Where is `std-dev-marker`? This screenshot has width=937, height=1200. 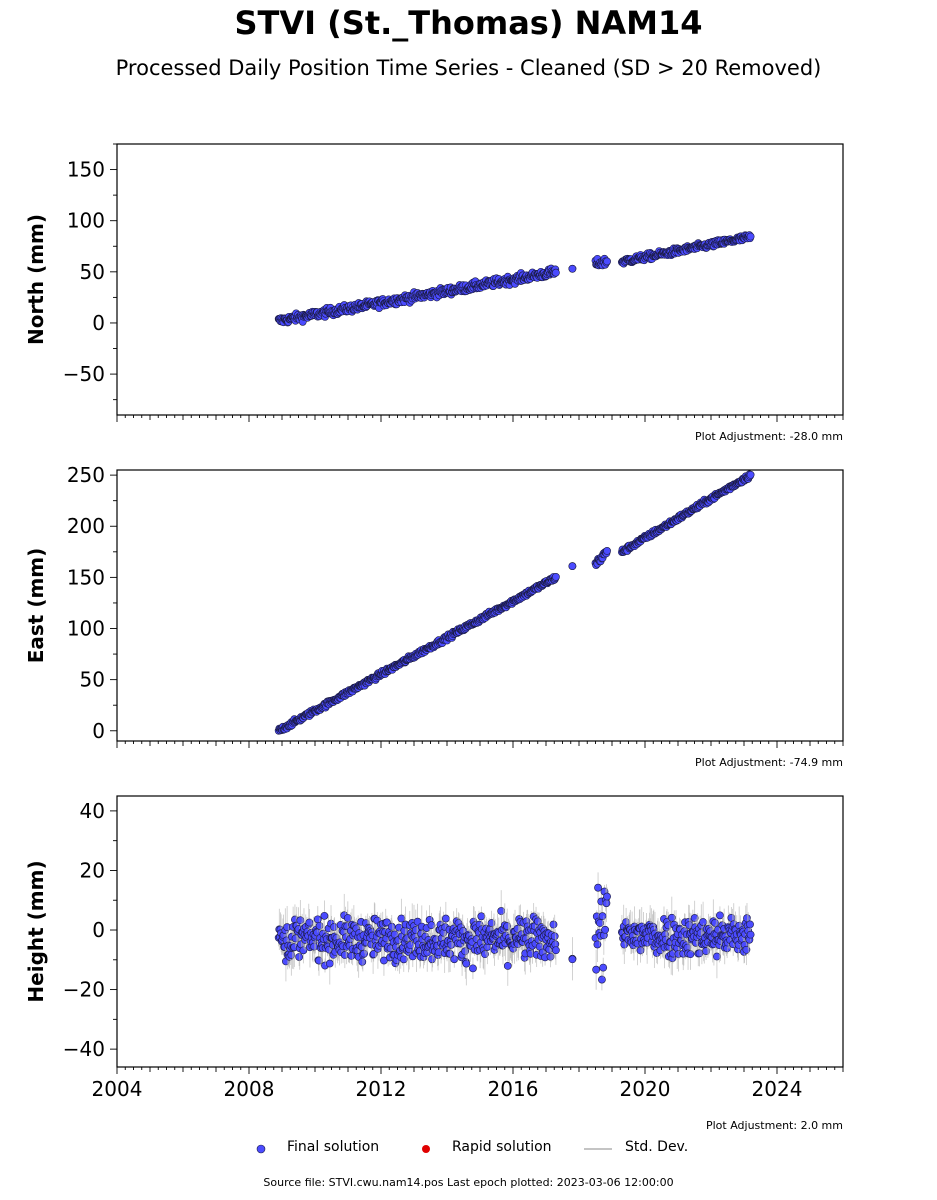 std-dev-marker is located at coordinates (598, 1149).